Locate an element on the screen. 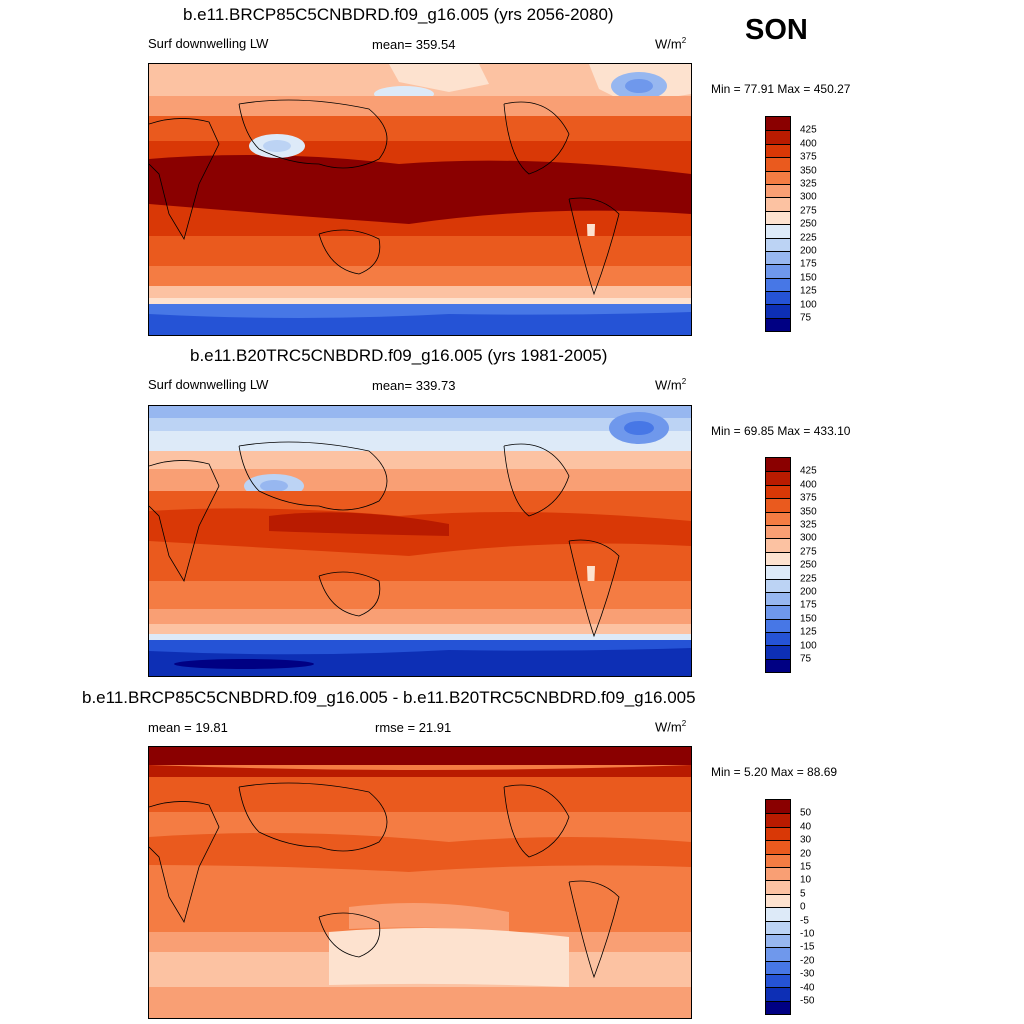  panel1-mean: mean= 359.54 is located at coordinates (414, 44).